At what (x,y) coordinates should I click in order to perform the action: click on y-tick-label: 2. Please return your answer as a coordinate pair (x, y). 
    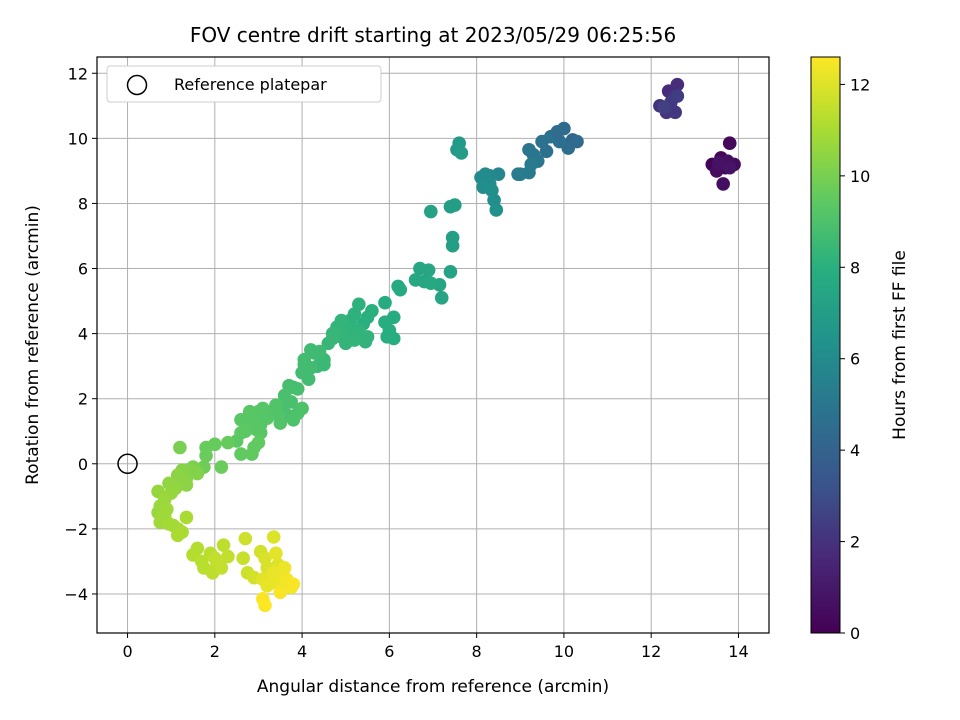
    Looking at the image, I should click on (83, 399).